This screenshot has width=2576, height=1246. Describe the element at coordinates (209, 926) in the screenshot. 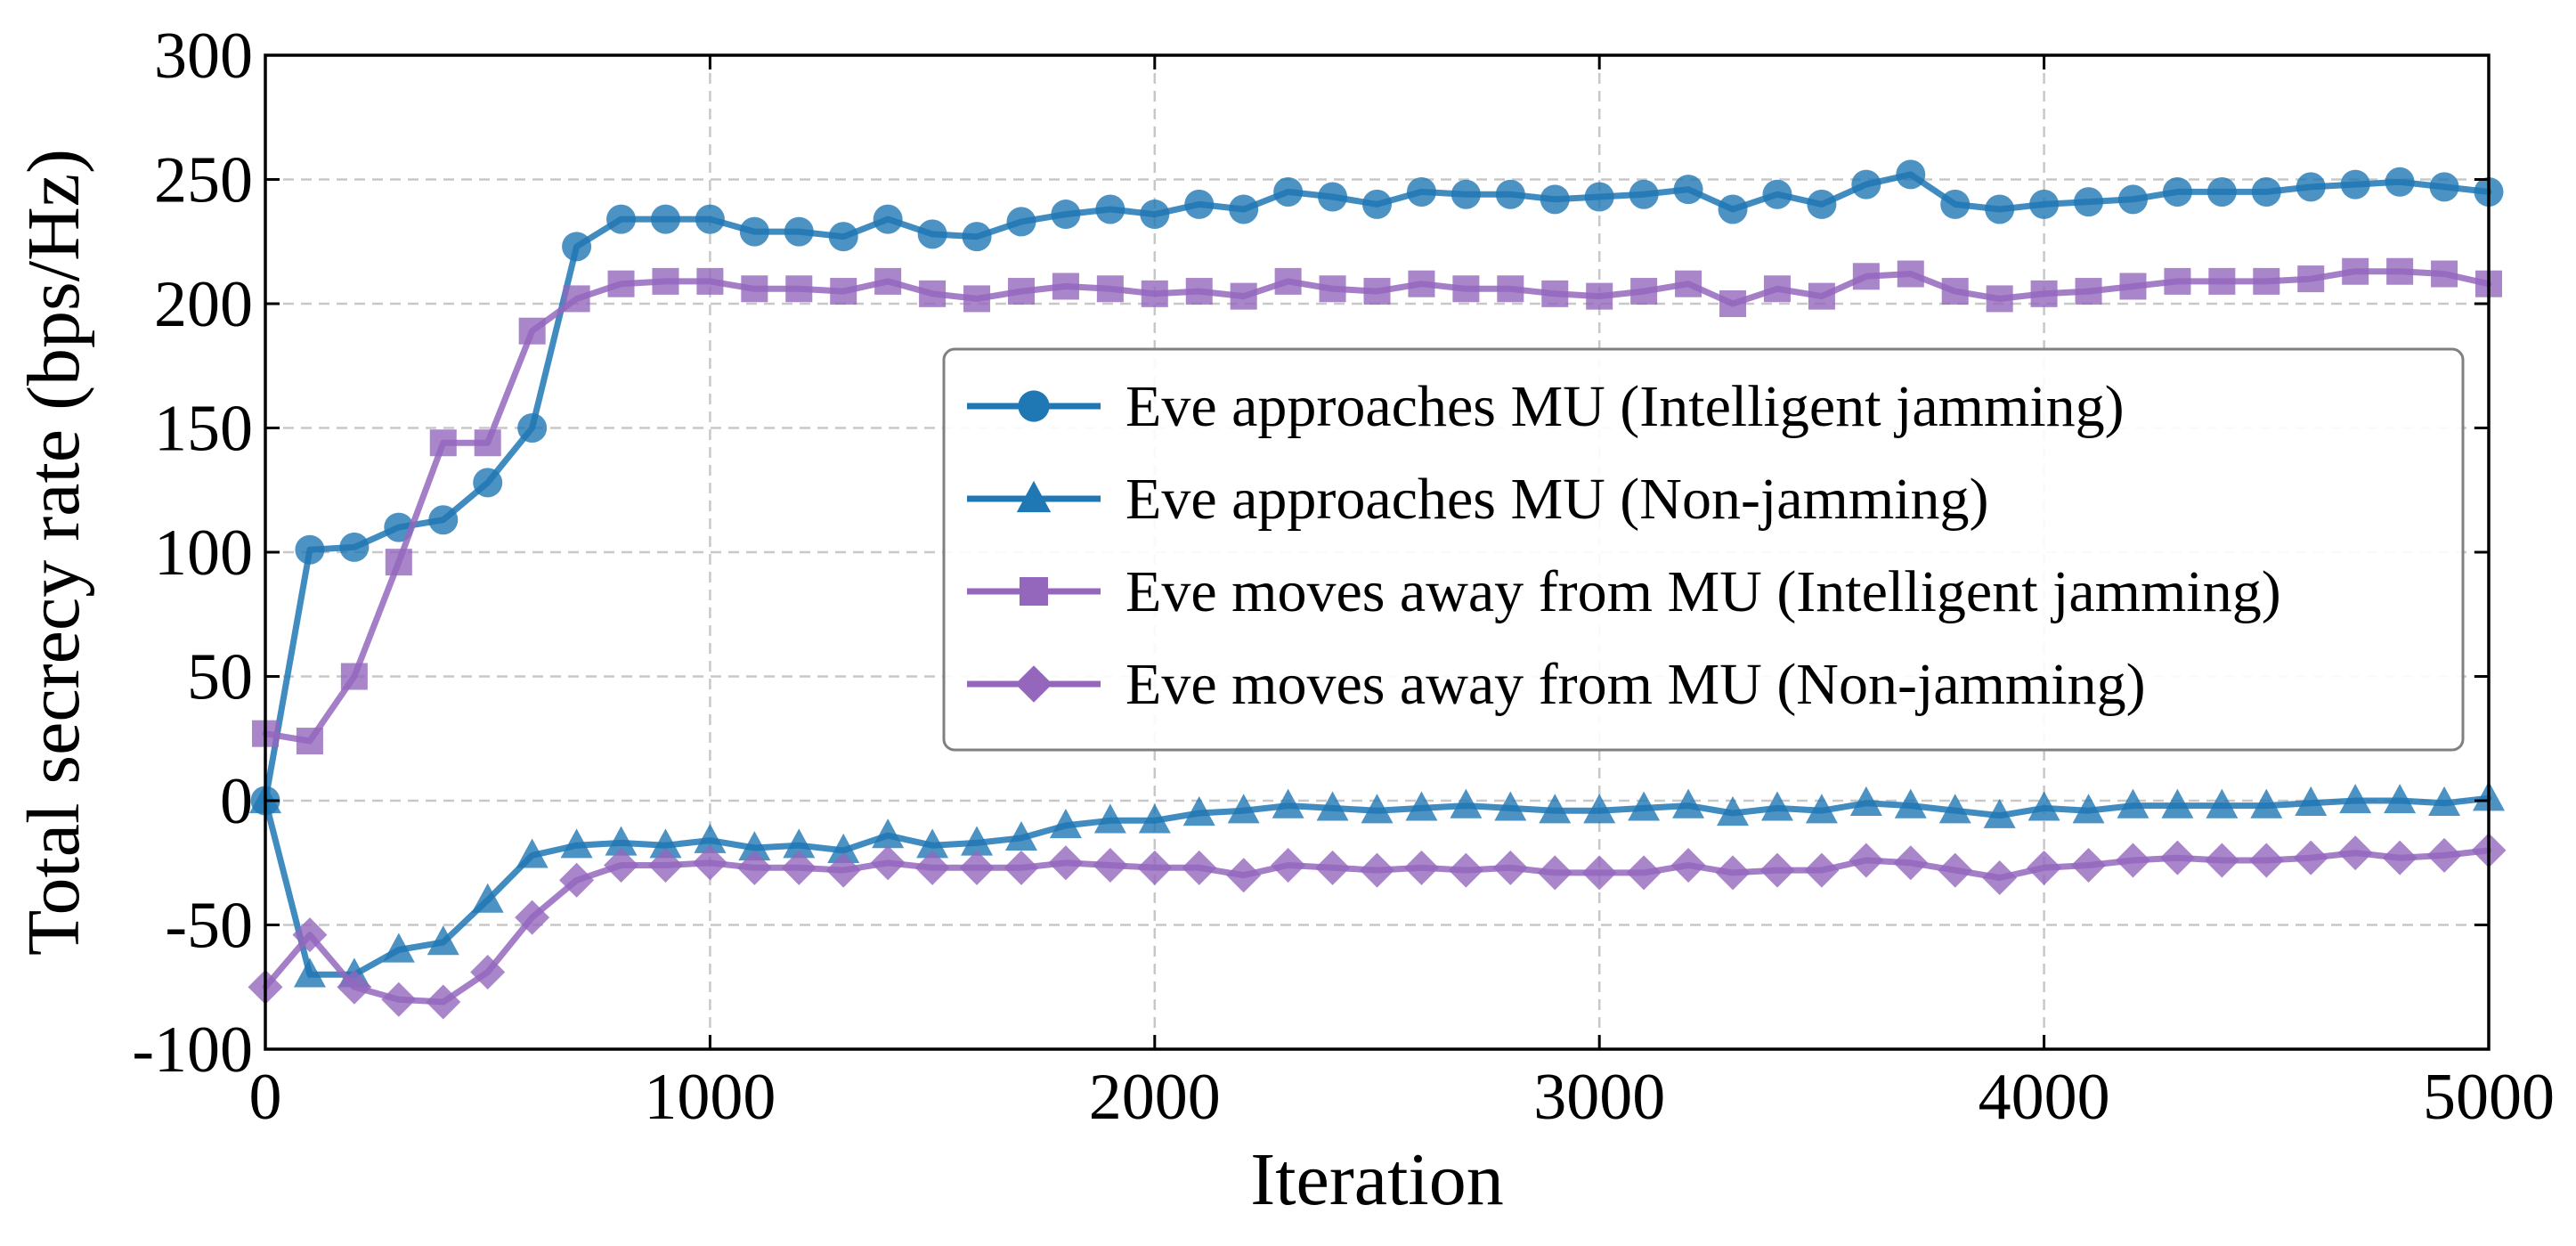

I see `y-tick-label: -50` at that location.